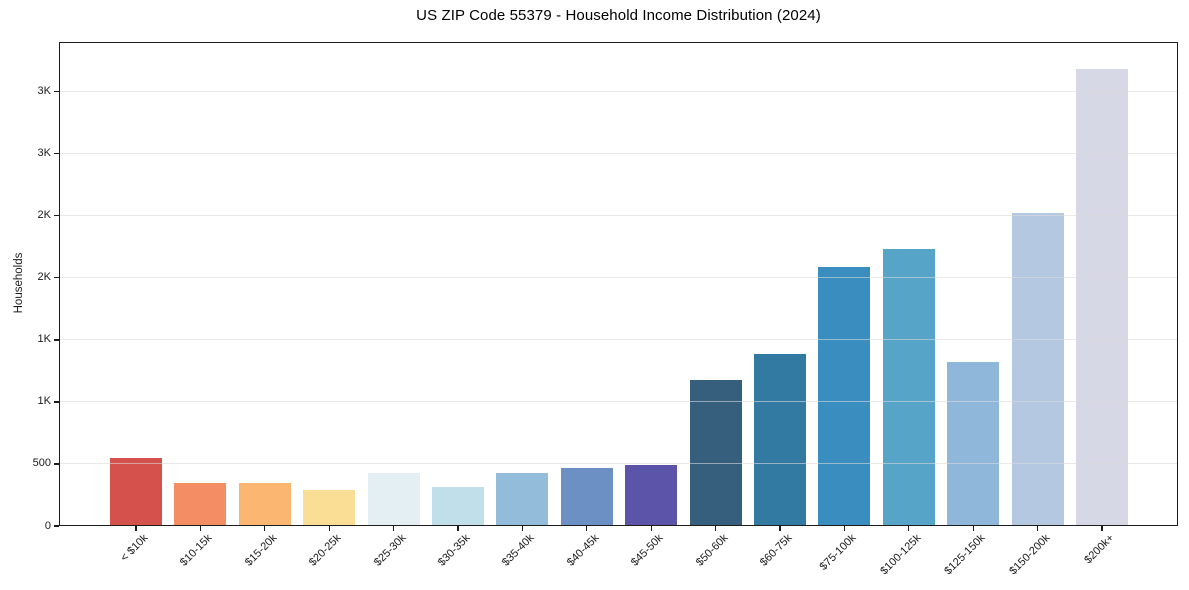 The height and width of the screenshot is (590, 1189). What do you see at coordinates (390, 550) in the screenshot?
I see `x-tick-label: $25-30k` at bounding box center [390, 550].